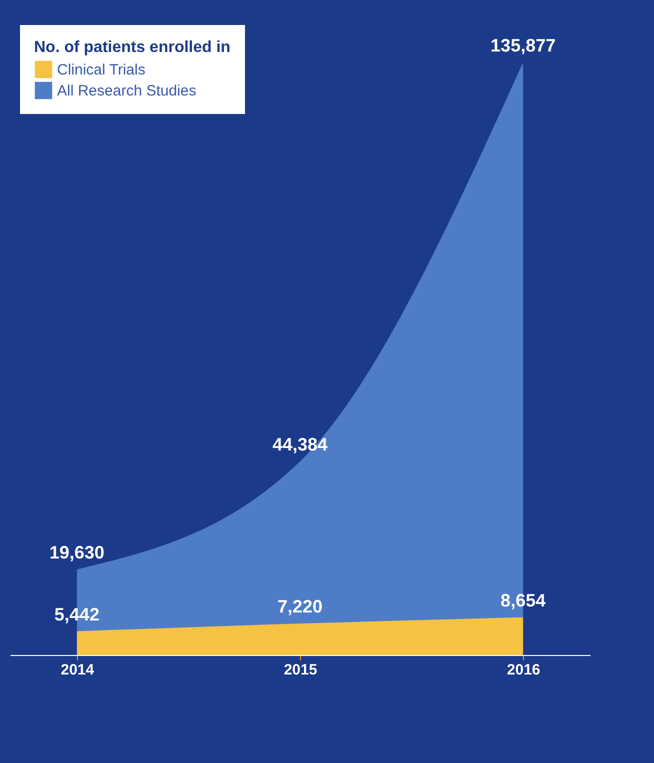 This screenshot has width=654, height=763. Describe the element at coordinates (76, 552) in the screenshot. I see `data-label: 19,630` at that location.